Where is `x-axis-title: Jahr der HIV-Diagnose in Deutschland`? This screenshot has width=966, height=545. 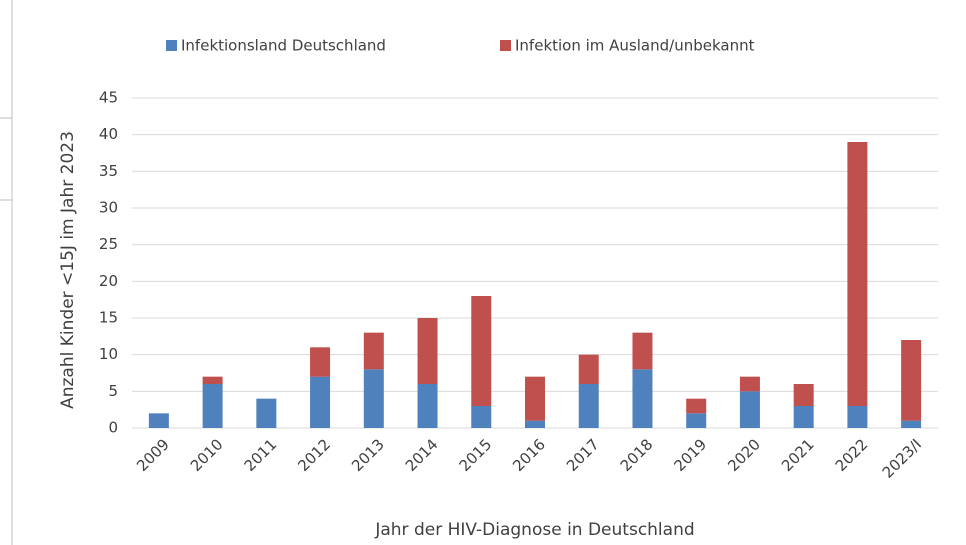
x-axis-title: Jahr der HIV-Diagnose in Deutschland is located at coordinates (534, 530).